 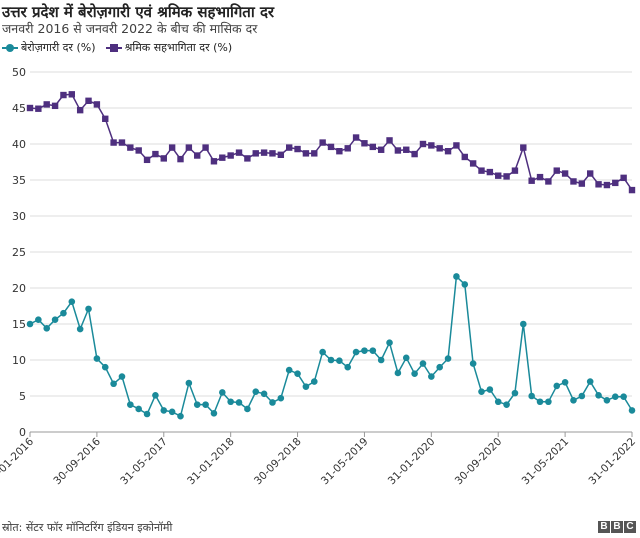 What do you see at coordinates (22, 432) in the screenshot?
I see `y-tick-label: 0` at bounding box center [22, 432].